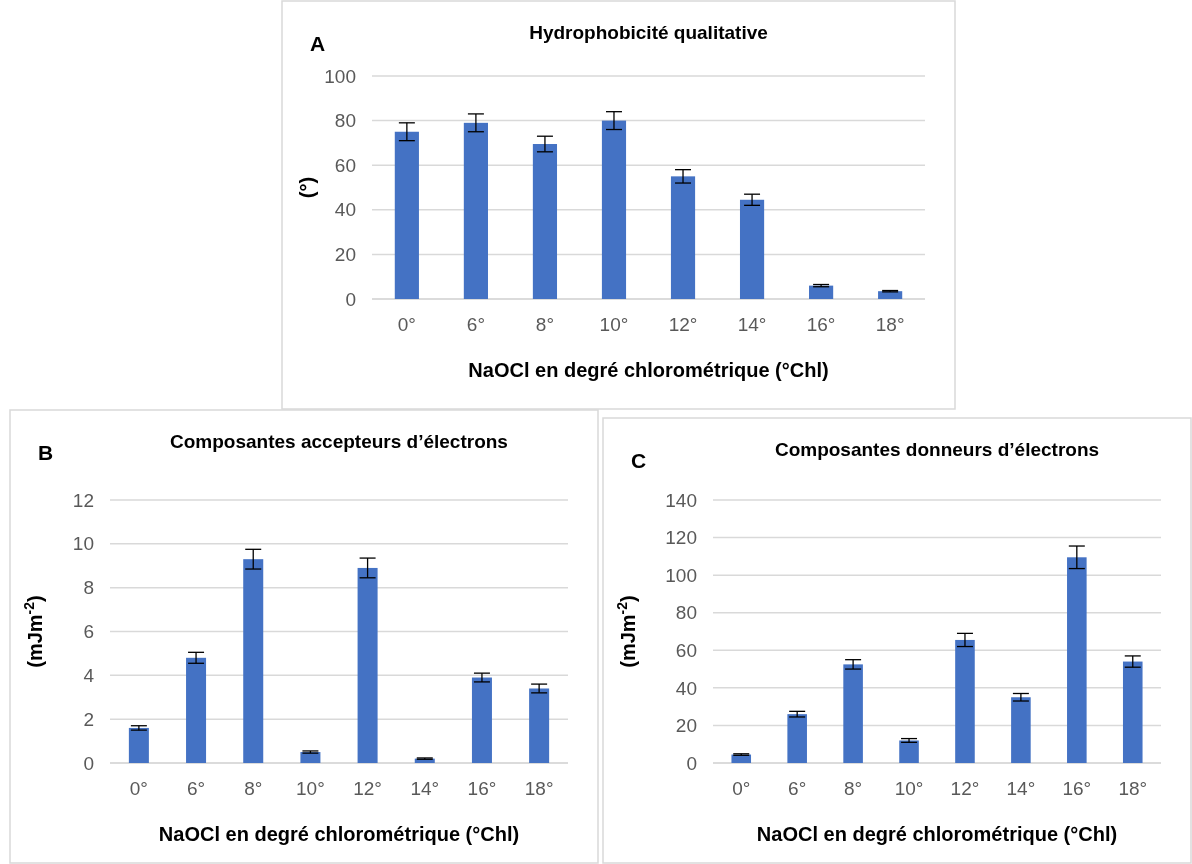  I want to click on text: A, so click(318, 43).